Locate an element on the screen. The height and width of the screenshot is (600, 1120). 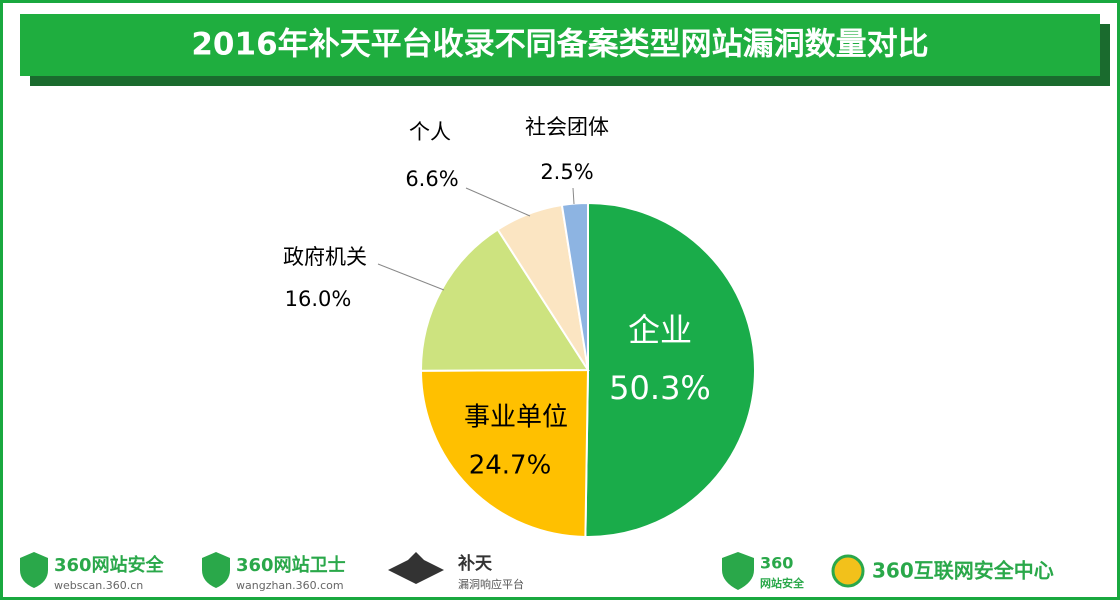
logo-text: 360互联网安全中心 is located at coordinates (963, 571).